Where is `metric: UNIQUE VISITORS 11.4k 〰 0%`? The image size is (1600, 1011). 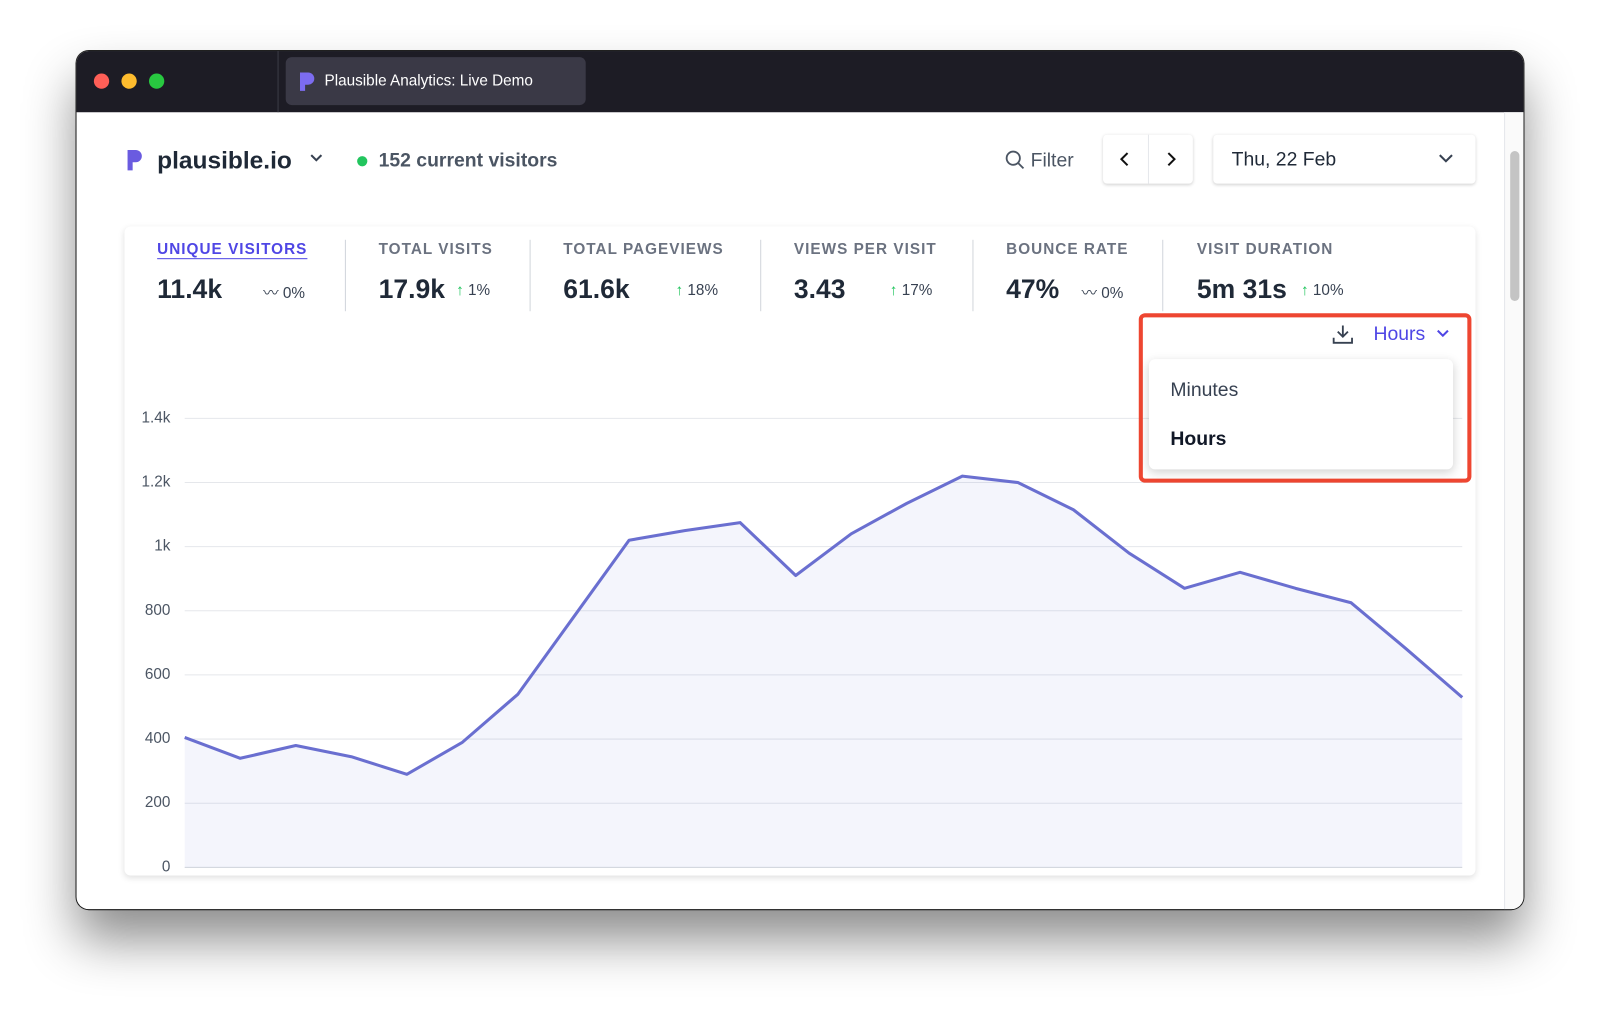 metric: UNIQUE VISITORS 11.4k 〰 0% is located at coordinates (232, 249).